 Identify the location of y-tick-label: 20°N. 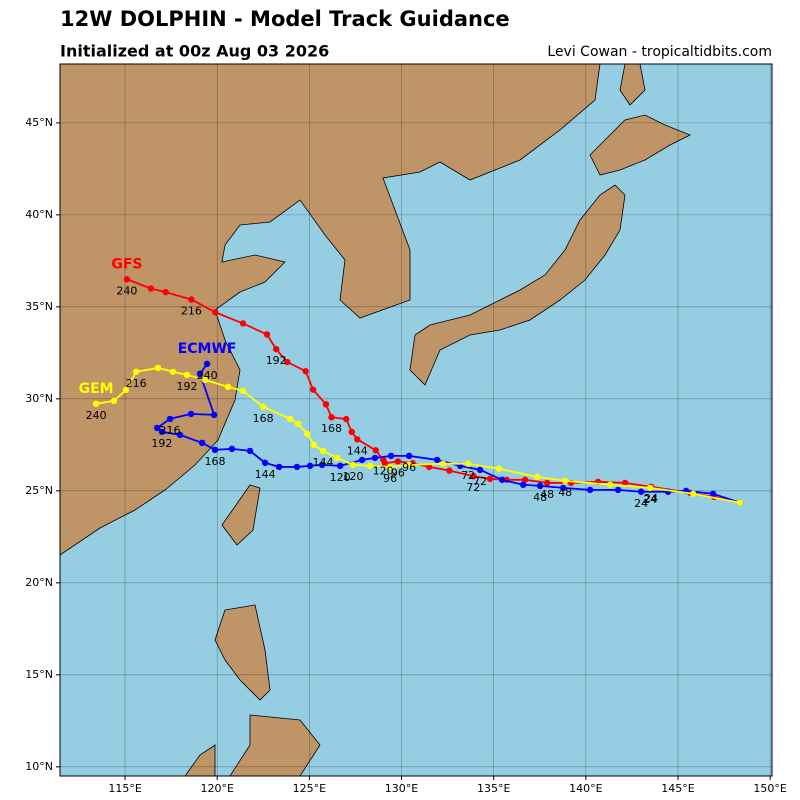
(39, 582).